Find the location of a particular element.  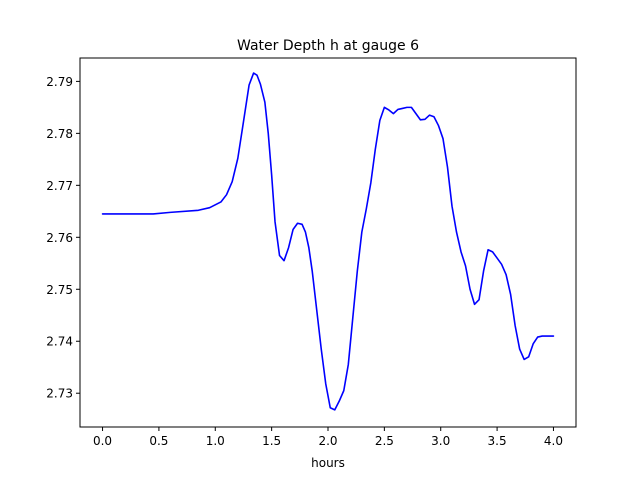

y-tick-label: 2.79 is located at coordinates (59, 82).